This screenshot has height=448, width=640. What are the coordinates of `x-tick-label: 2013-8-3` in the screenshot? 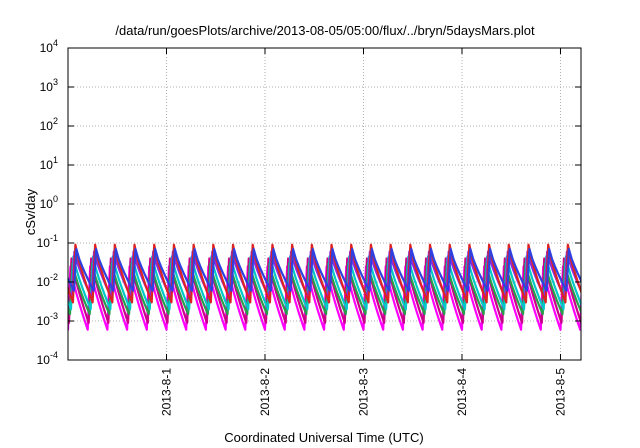 It's located at (363, 392).